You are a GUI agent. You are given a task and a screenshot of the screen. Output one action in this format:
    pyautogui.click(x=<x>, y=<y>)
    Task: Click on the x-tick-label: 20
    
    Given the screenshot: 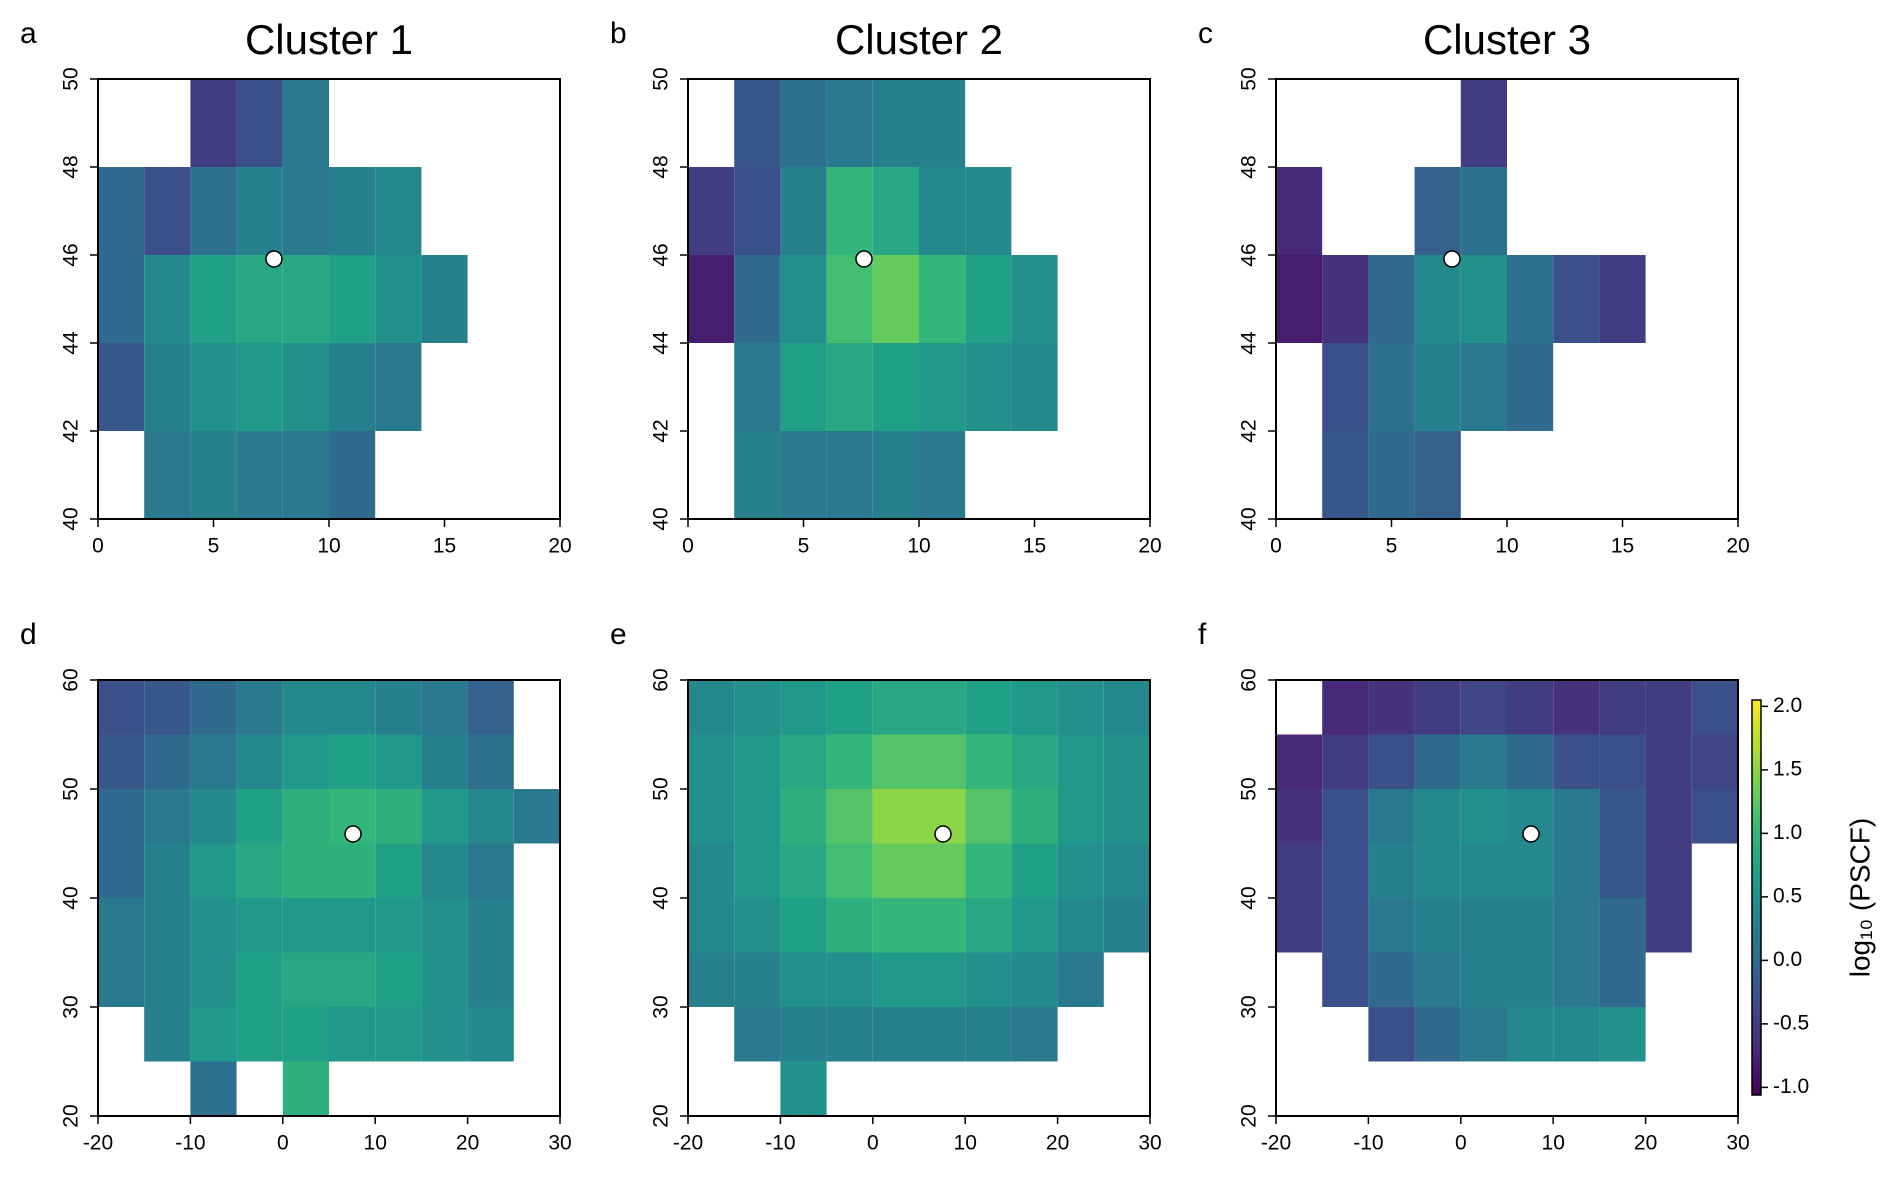 What is the action you would take?
    pyautogui.click(x=1057, y=1143)
    